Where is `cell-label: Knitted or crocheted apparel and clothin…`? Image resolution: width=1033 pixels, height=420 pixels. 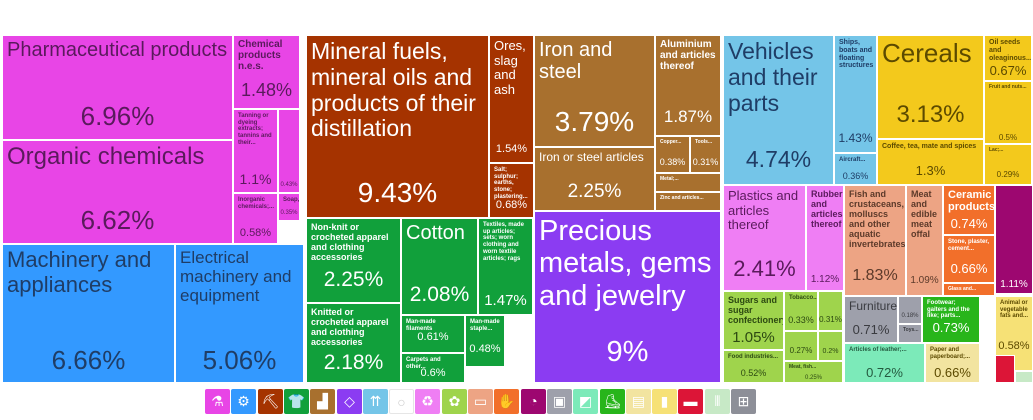 cell-label: Knitted or crocheted apparel and clothin… is located at coordinates (350, 327).